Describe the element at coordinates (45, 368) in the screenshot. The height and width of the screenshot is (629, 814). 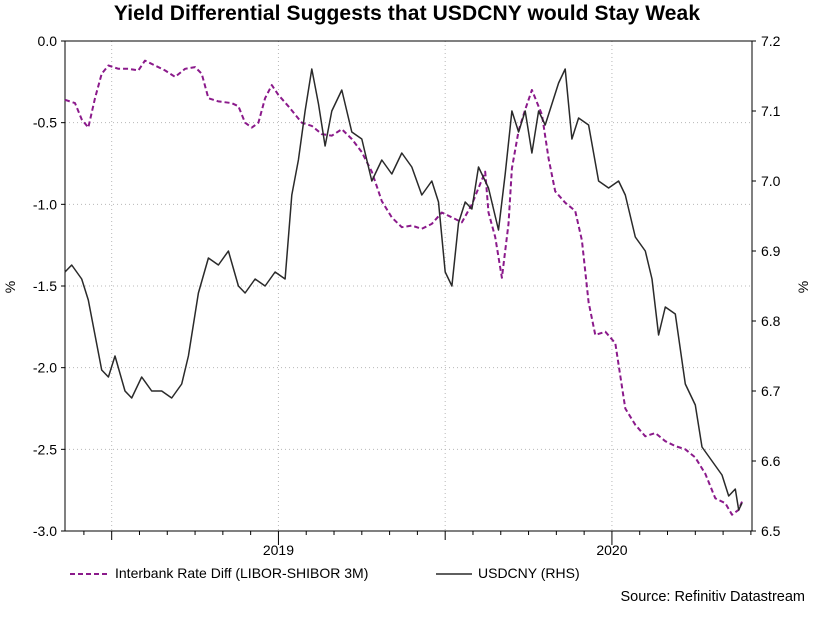
I see `left-tick-label: -2.0` at that location.